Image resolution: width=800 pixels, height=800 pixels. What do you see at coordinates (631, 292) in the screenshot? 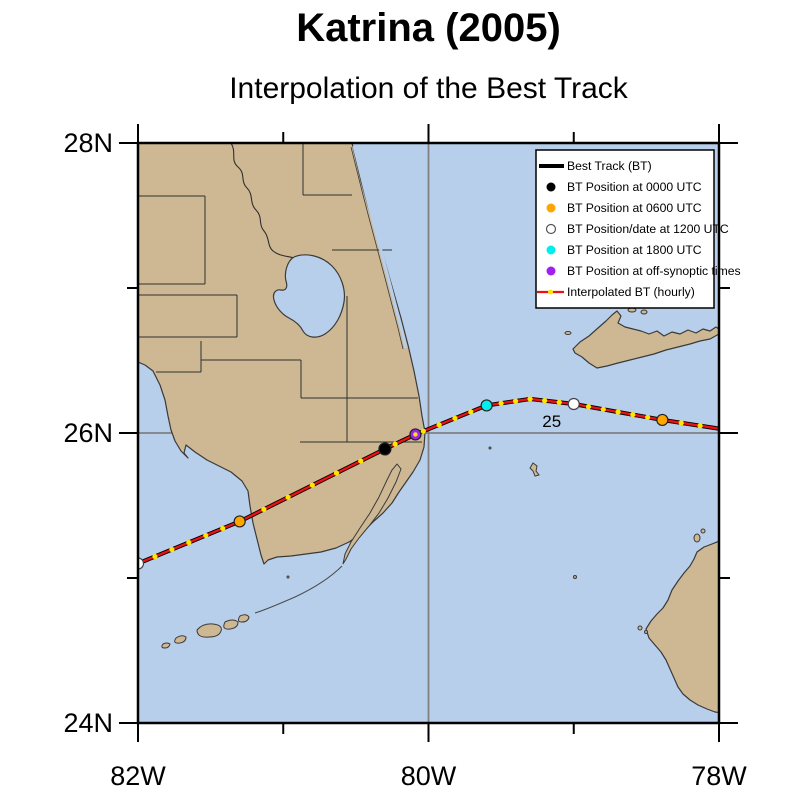
I see `legend-label: Interpolated BT (hourly)` at bounding box center [631, 292].